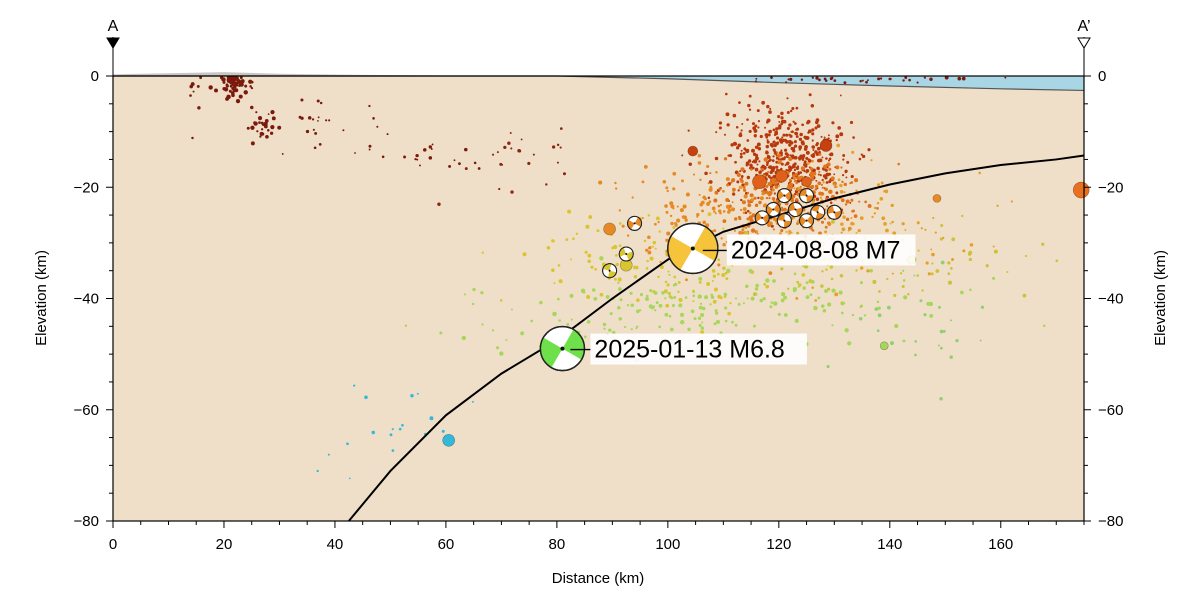 The image size is (1200, 600). What do you see at coordinates (598, 578) in the screenshot?
I see `x-axis-title: Distance (km)` at bounding box center [598, 578].